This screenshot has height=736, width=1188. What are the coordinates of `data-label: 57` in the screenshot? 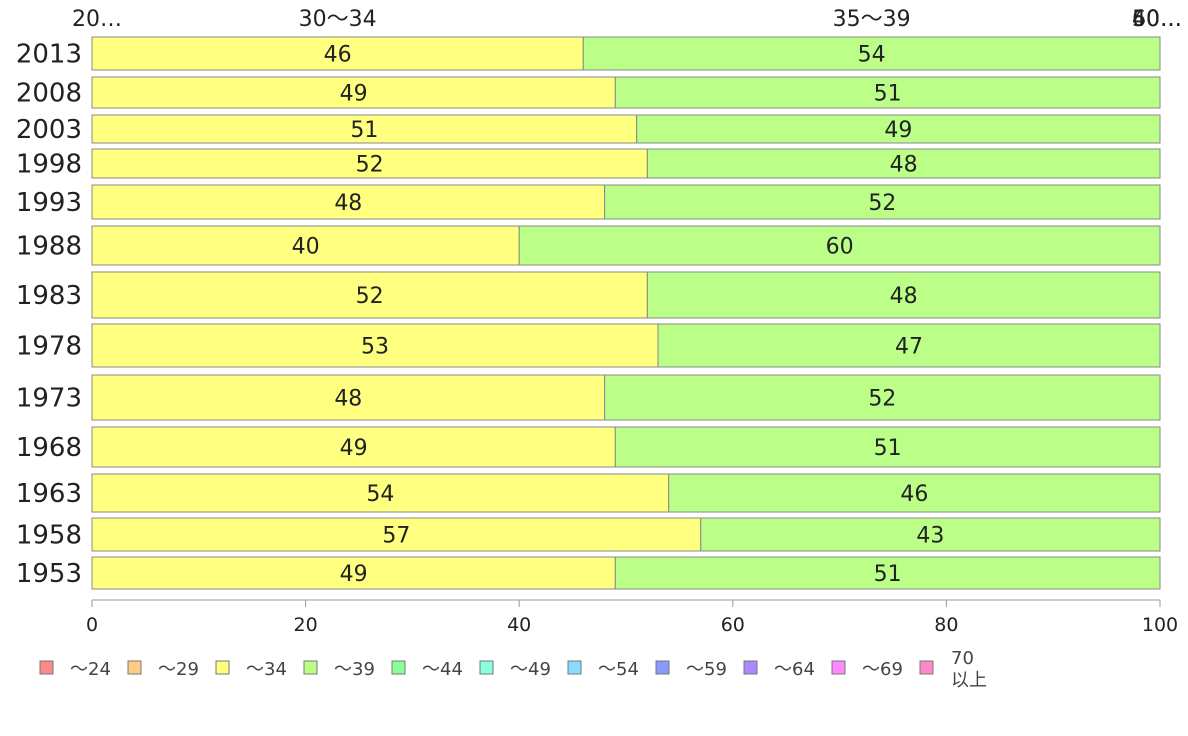 It's located at (396, 536).